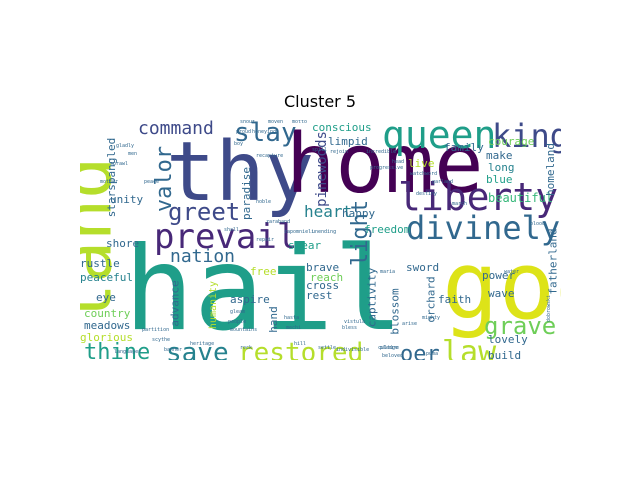  I want to click on word-march: march, so click(460, 204).